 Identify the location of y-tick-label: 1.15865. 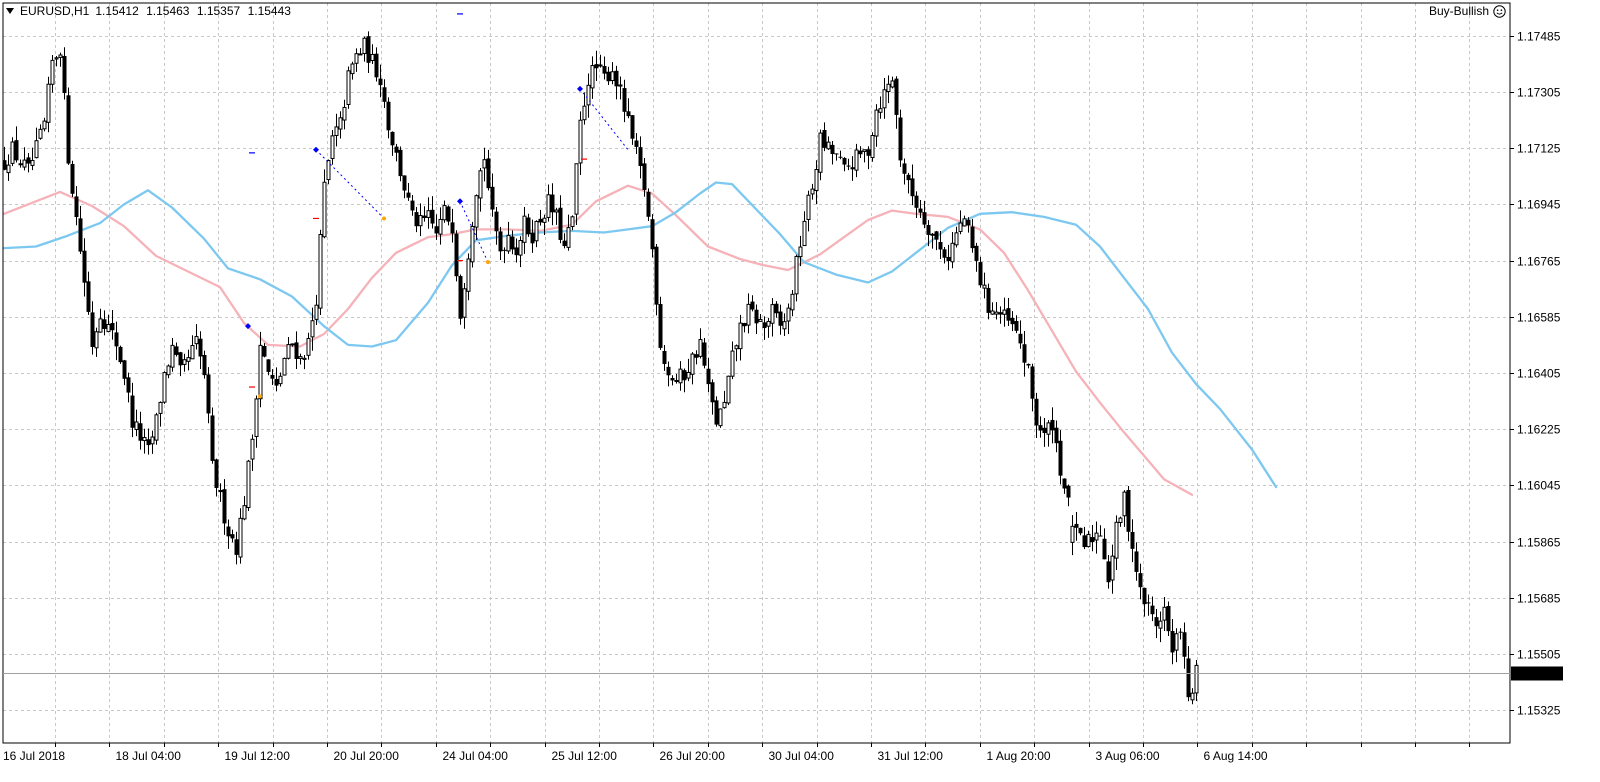
(1539, 543).